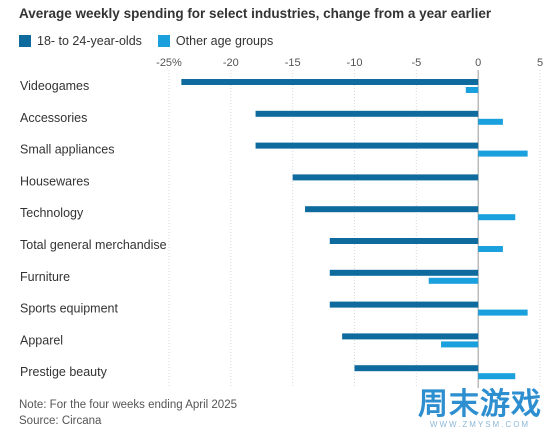 Image resolution: width=550 pixels, height=433 pixels. What do you see at coordinates (69, 309) in the screenshot?
I see `category-label: Sports equipment` at bounding box center [69, 309].